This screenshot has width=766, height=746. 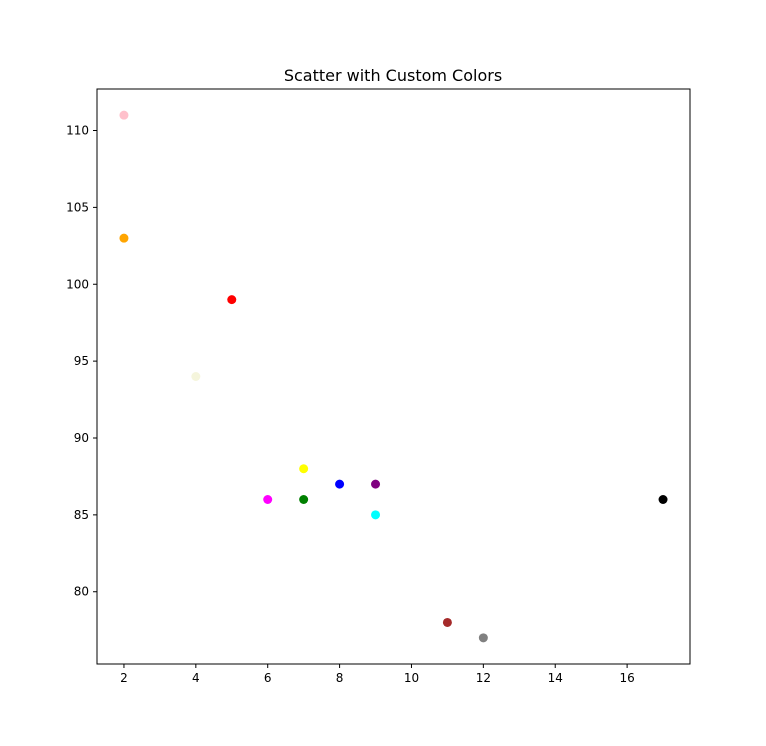 I want to click on y-tick-label: 80, so click(x=81, y=592).